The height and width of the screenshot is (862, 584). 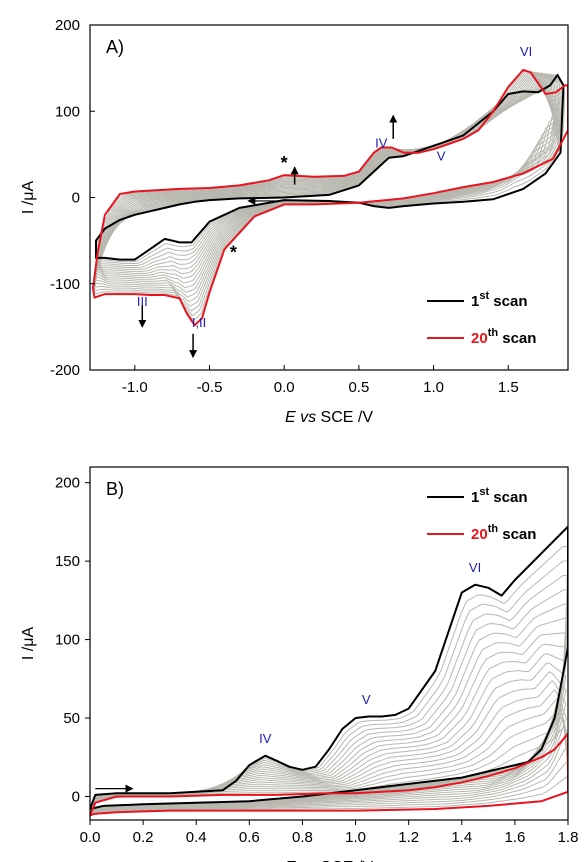 I want to click on x-tick-label: 1.5, so click(x=508, y=387).